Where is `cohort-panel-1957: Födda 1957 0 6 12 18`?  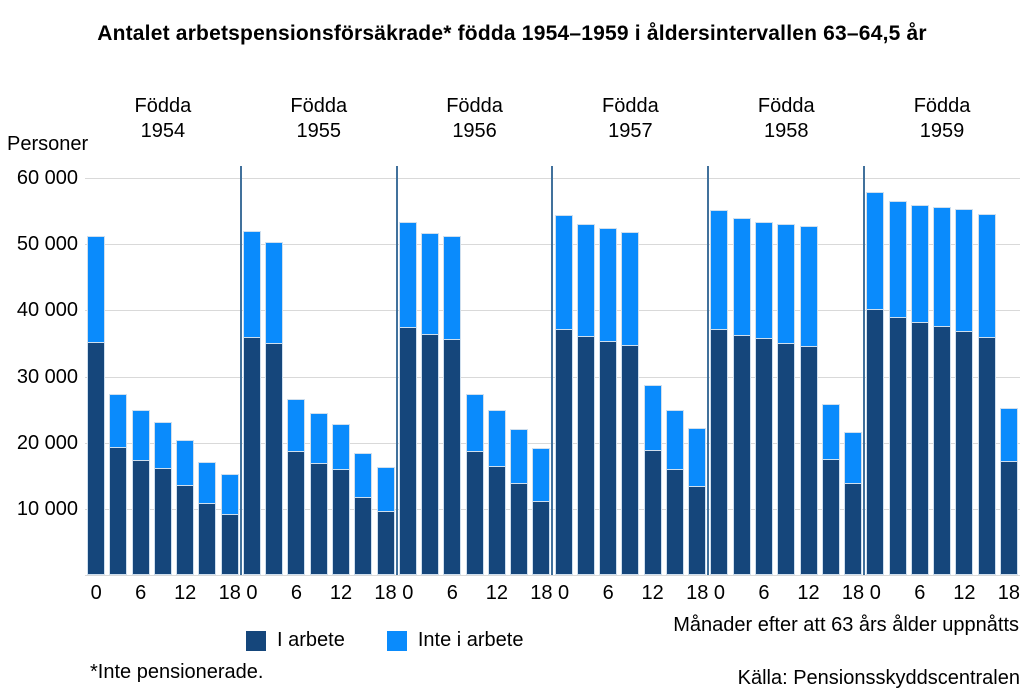
cohort-panel-1957: Födda 1957 0 6 12 18 is located at coordinates (629, 349).